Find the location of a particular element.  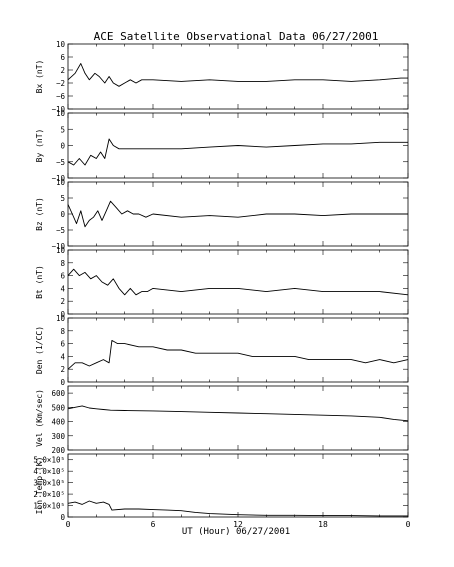

den-ytick-label: 10 is located at coordinates (61, 318).